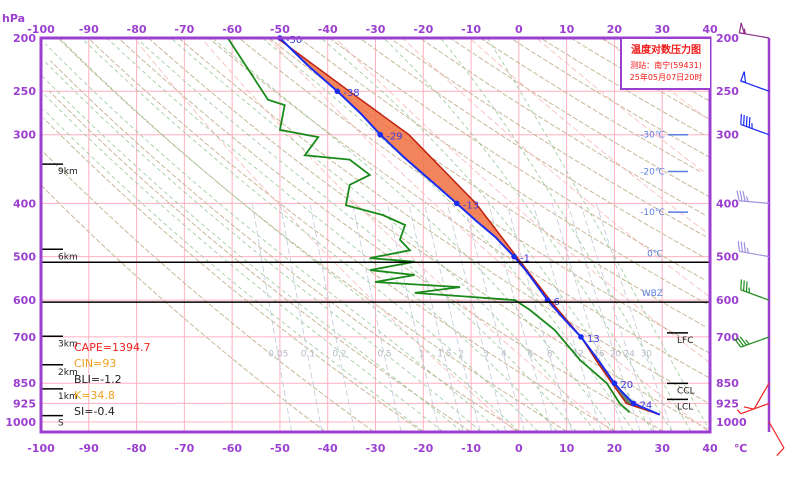  Describe the element at coordinates (394, 137) in the screenshot. I see `level-temperature-label: -29` at that location.